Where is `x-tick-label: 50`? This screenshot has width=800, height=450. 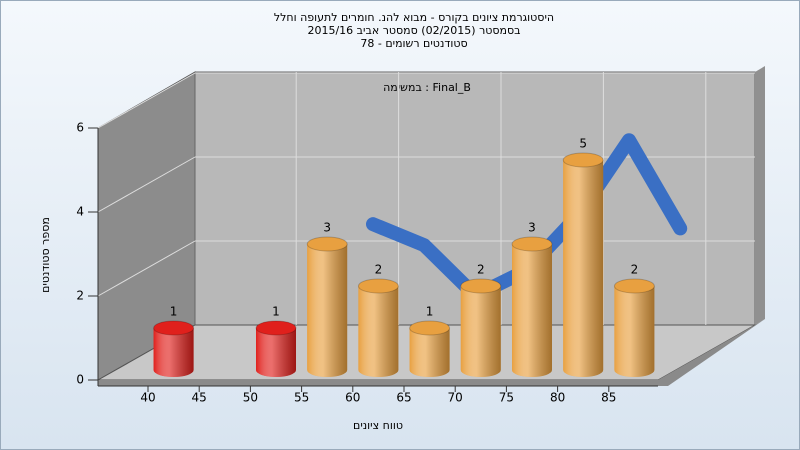
x-tick-label: 50 is located at coordinates (250, 398).